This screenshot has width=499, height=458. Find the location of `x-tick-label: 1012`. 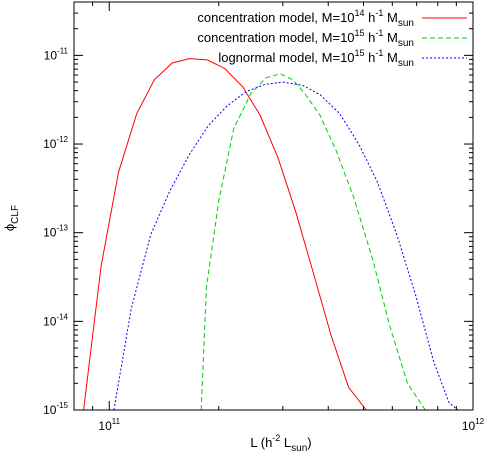

x-tick-label: 1012 is located at coordinates (473, 425).